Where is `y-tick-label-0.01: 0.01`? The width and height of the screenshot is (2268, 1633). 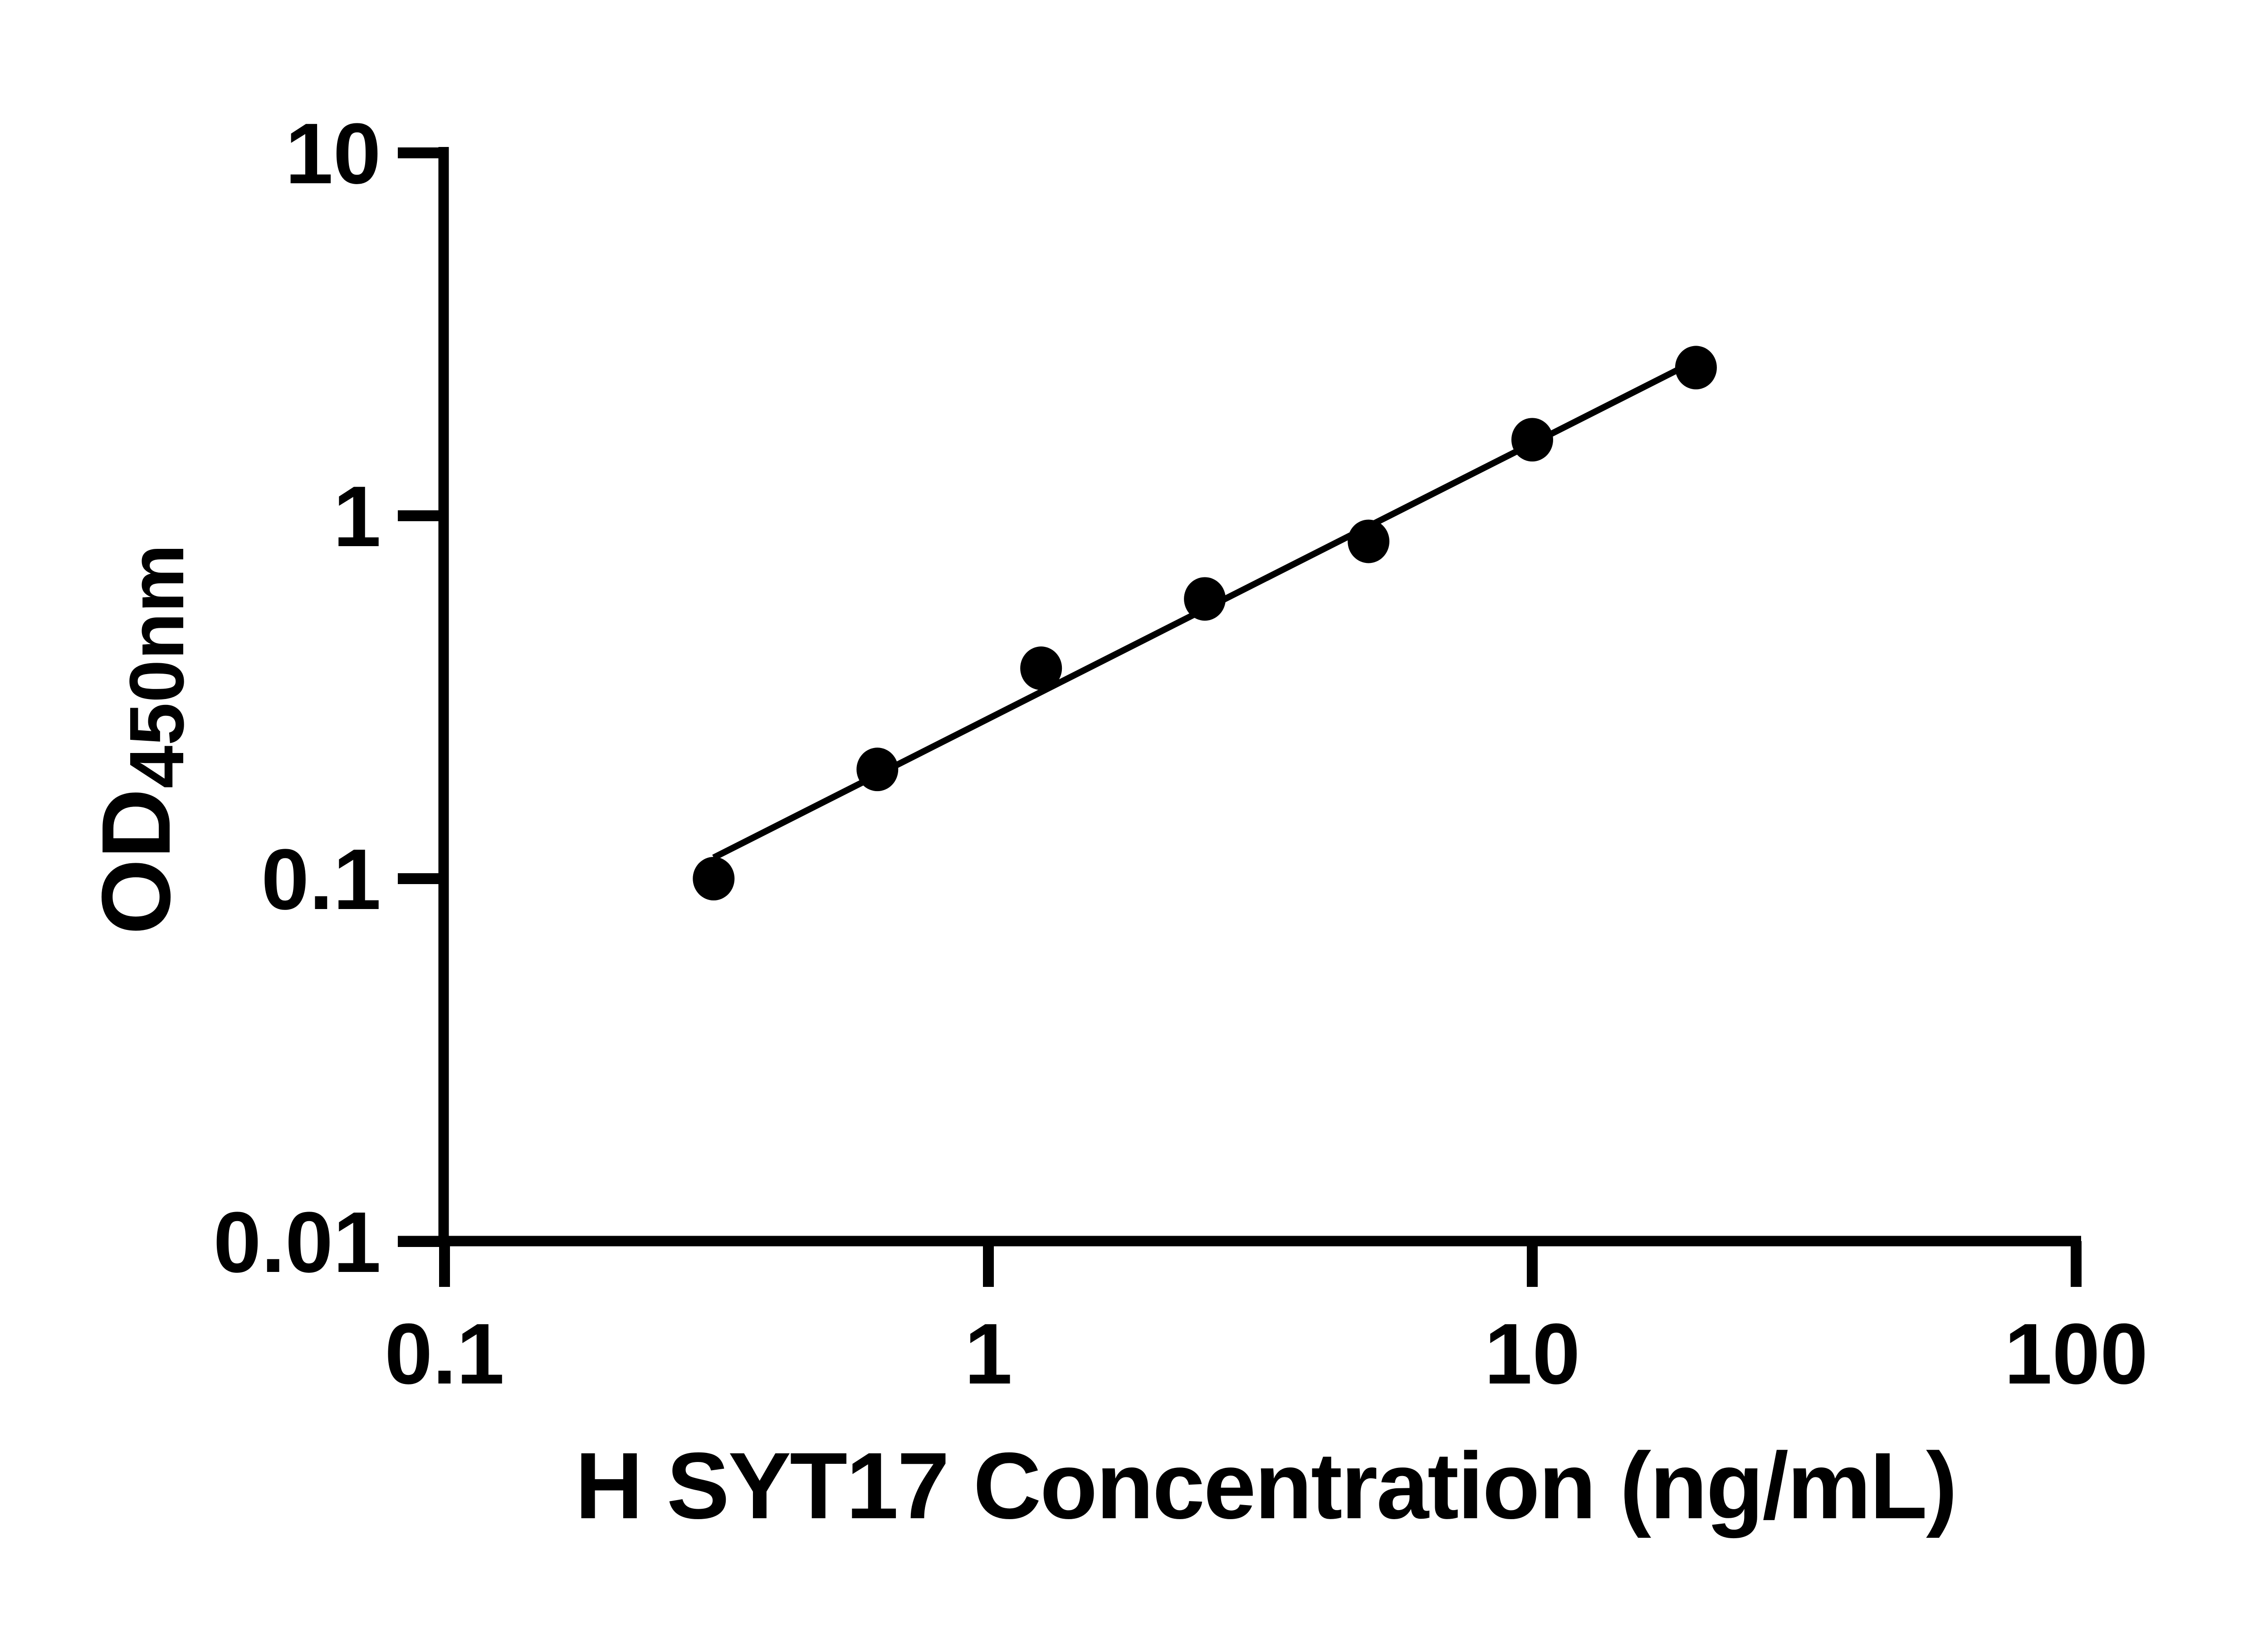 y-tick-label-0.01: 0.01 is located at coordinates (297, 1242).